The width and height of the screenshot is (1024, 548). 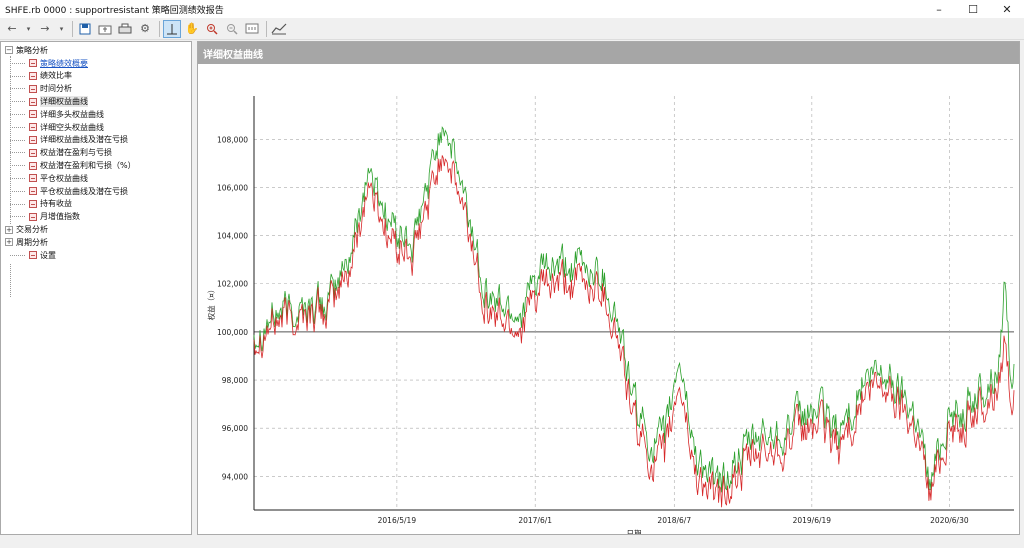 I want to click on tree-node-label: 策略分析, so click(x=32, y=50).